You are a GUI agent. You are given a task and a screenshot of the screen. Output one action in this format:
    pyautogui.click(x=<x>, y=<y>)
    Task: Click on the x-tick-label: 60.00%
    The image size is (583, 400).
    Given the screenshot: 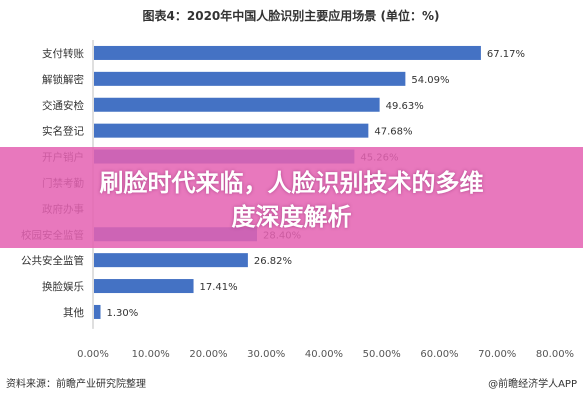 What is the action you would take?
    pyautogui.click(x=439, y=354)
    